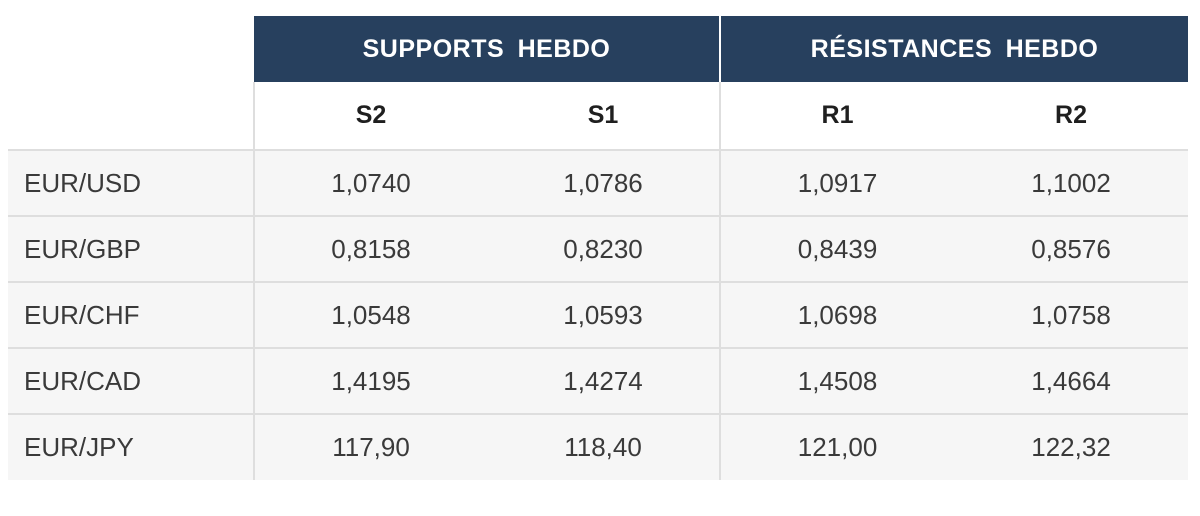  What do you see at coordinates (131, 49) in the screenshot?
I see `corner-cell` at bounding box center [131, 49].